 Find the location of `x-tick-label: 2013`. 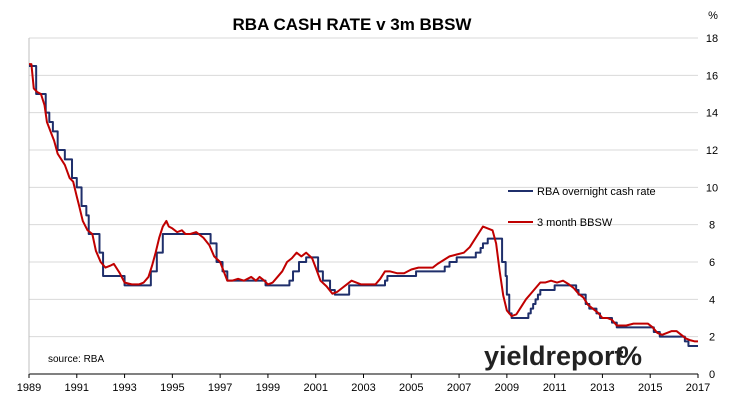

x-tick-label: 2013 is located at coordinates (602, 388).